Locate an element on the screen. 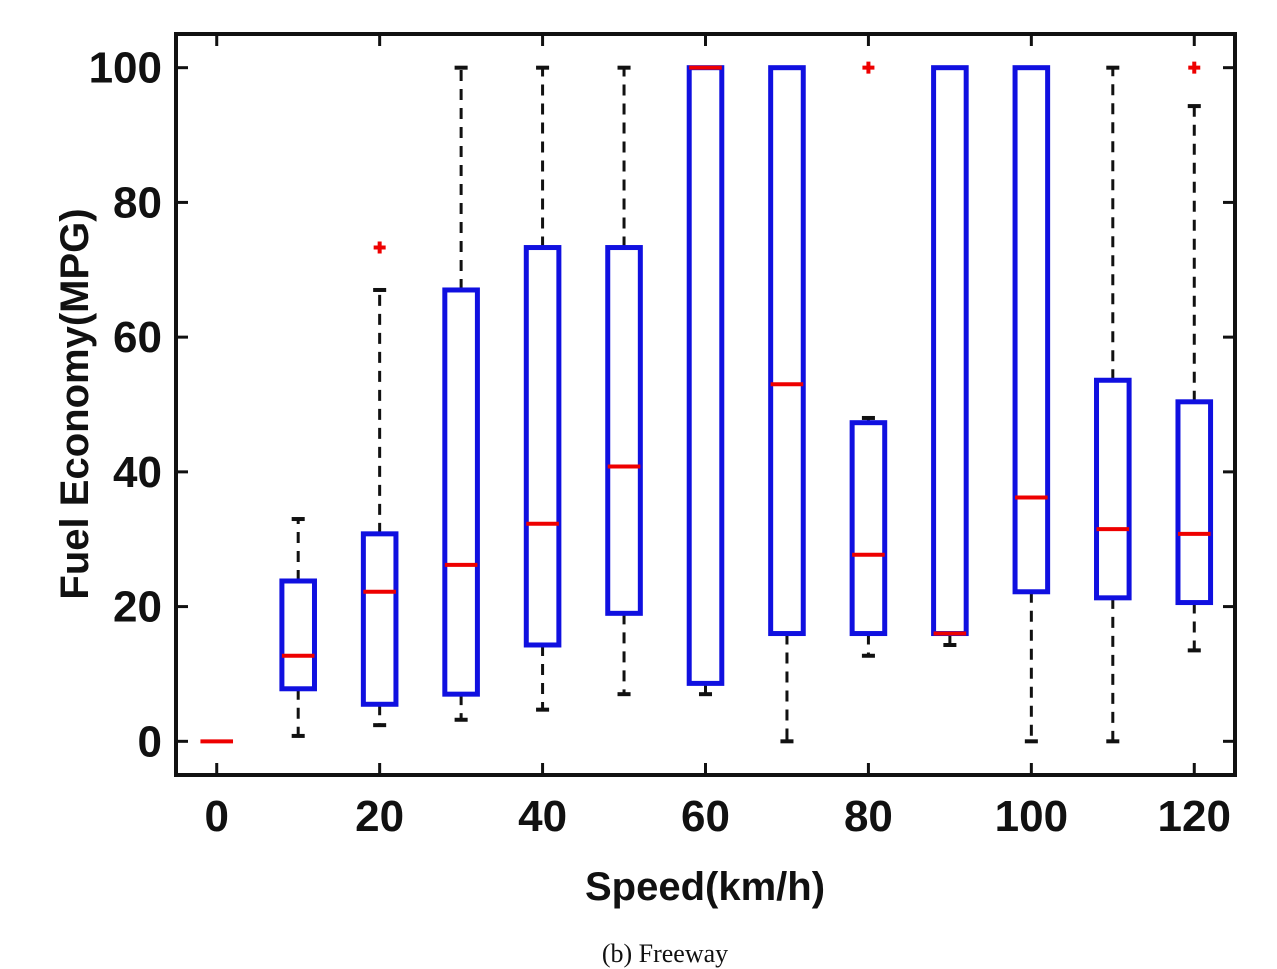 This screenshot has height=969, width=1277. x-tick-label: 60 is located at coordinates (705, 816).